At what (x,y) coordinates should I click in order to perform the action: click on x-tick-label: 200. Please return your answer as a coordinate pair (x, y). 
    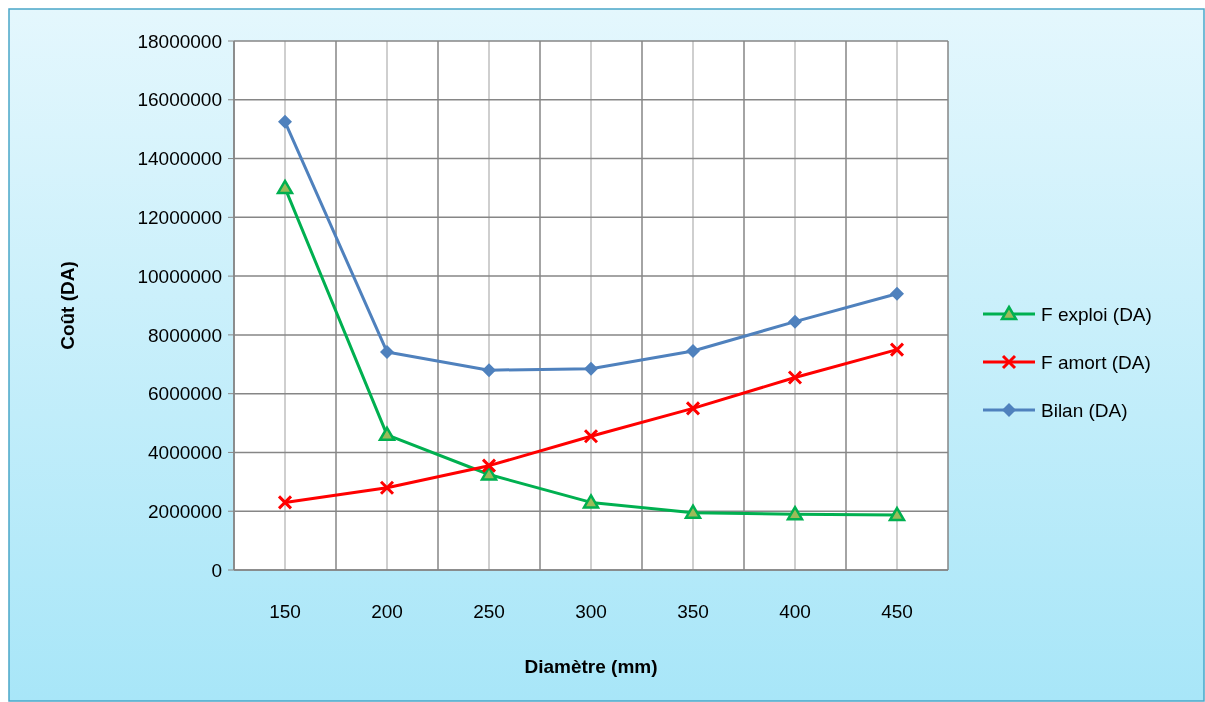
    Looking at the image, I should click on (387, 611).